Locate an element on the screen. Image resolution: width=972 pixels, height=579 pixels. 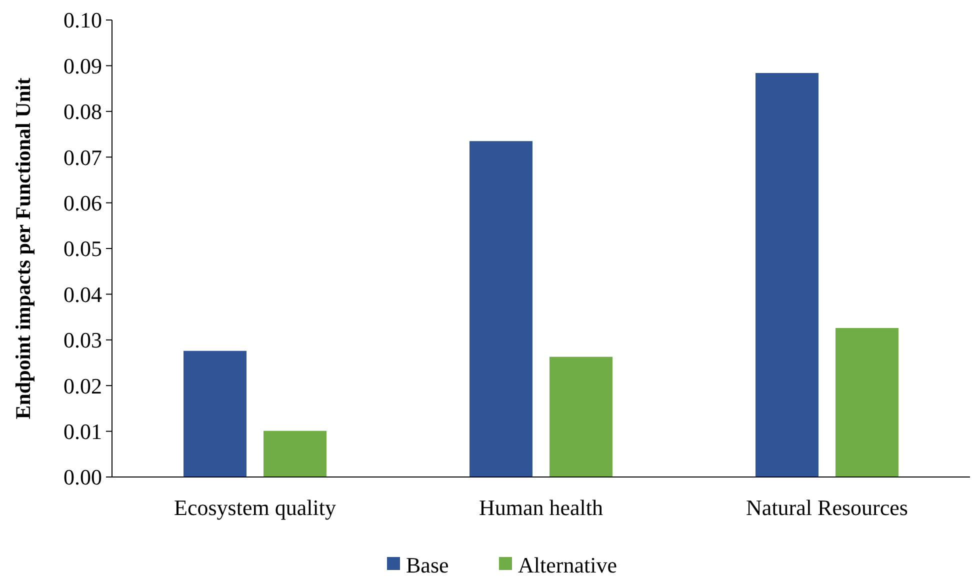
legend-label: Alternative is located at coordinates (567, 565).